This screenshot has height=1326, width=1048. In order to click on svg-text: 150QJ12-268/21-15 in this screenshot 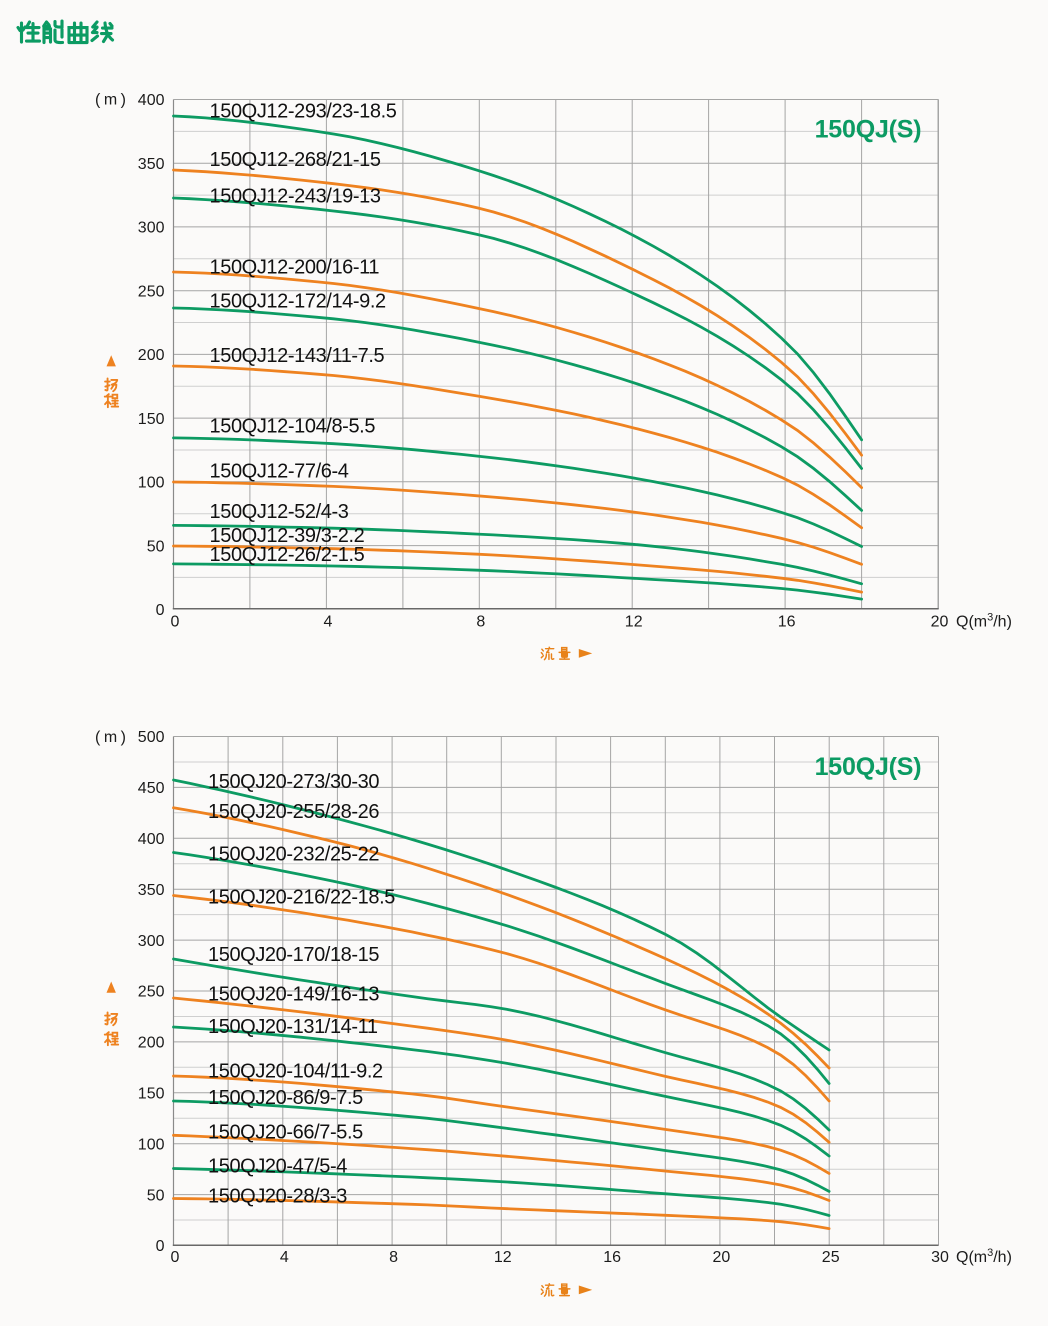, I will do `click(295, 160)`.